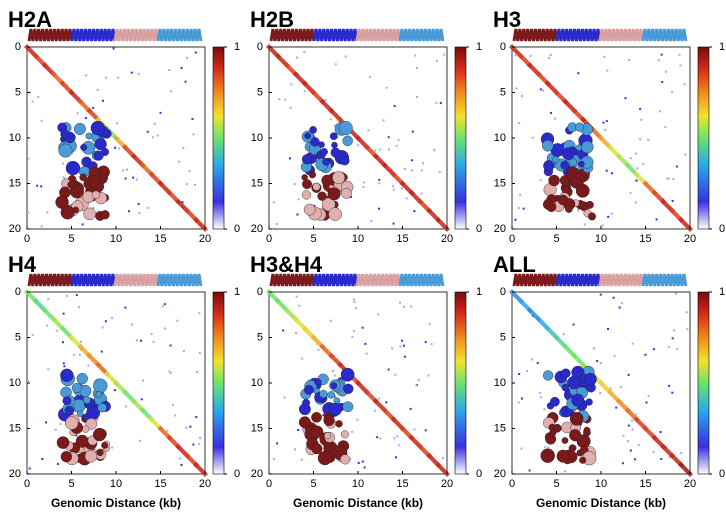 The height and width of the screenshot is (524, 726). What do you see at coordinates (260, 337) in the screenshot?
I see `y-tick-label: 5` at bounding box center [260, 337].